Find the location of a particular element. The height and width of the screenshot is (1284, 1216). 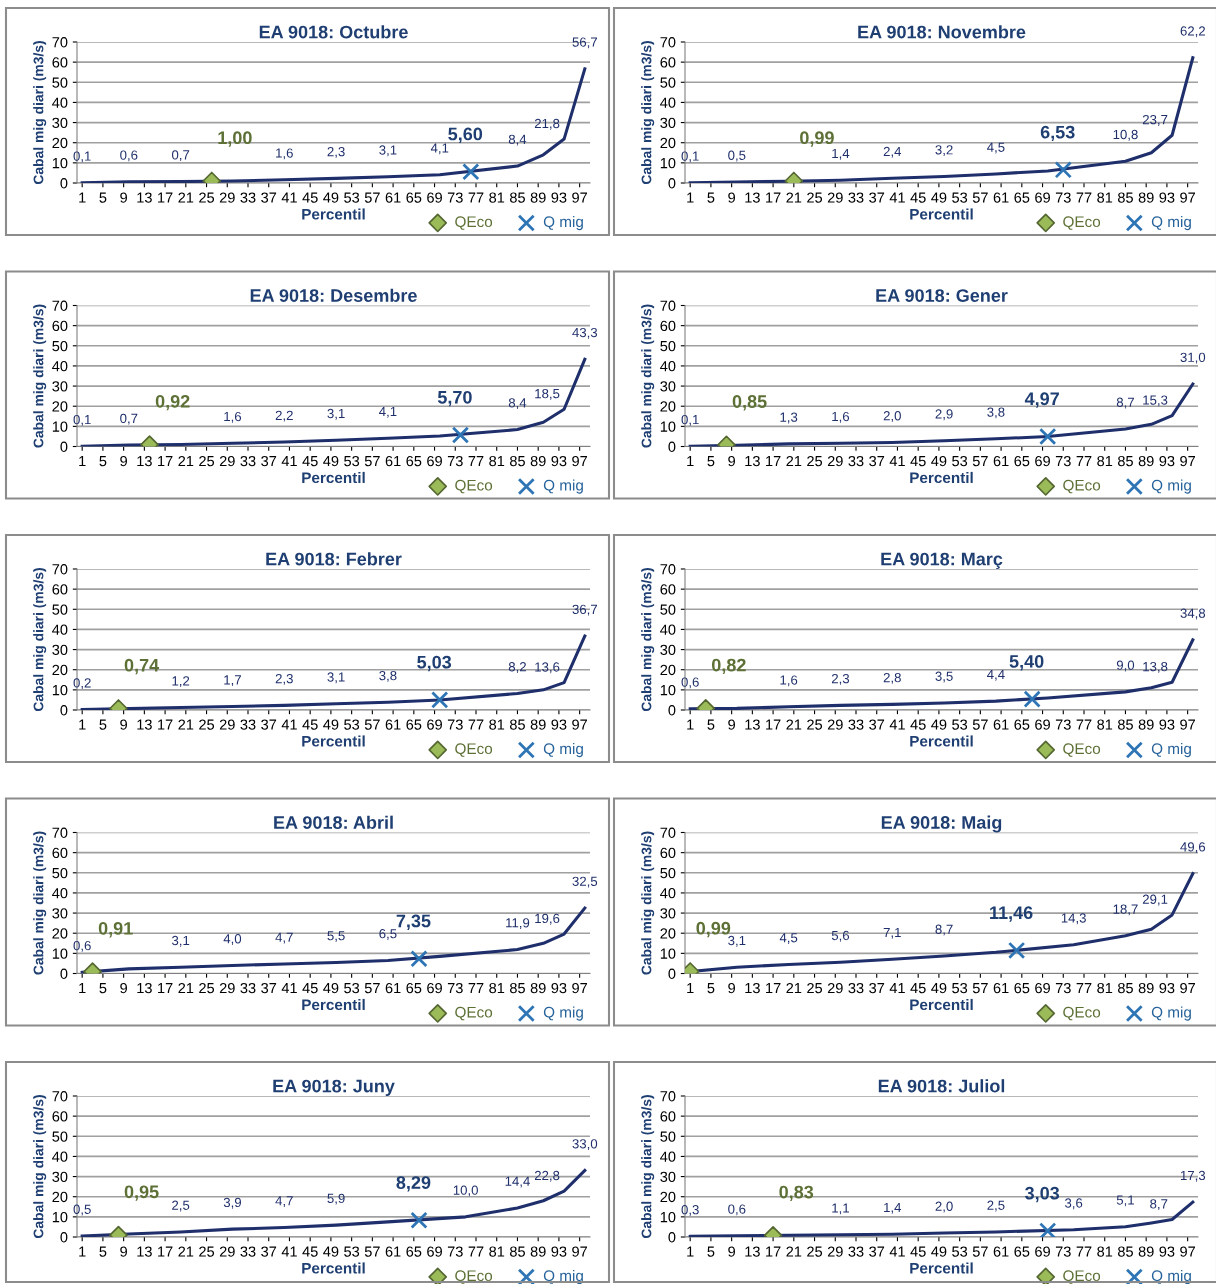

x-tick-label: 9 is located at coordinates (731, 461).